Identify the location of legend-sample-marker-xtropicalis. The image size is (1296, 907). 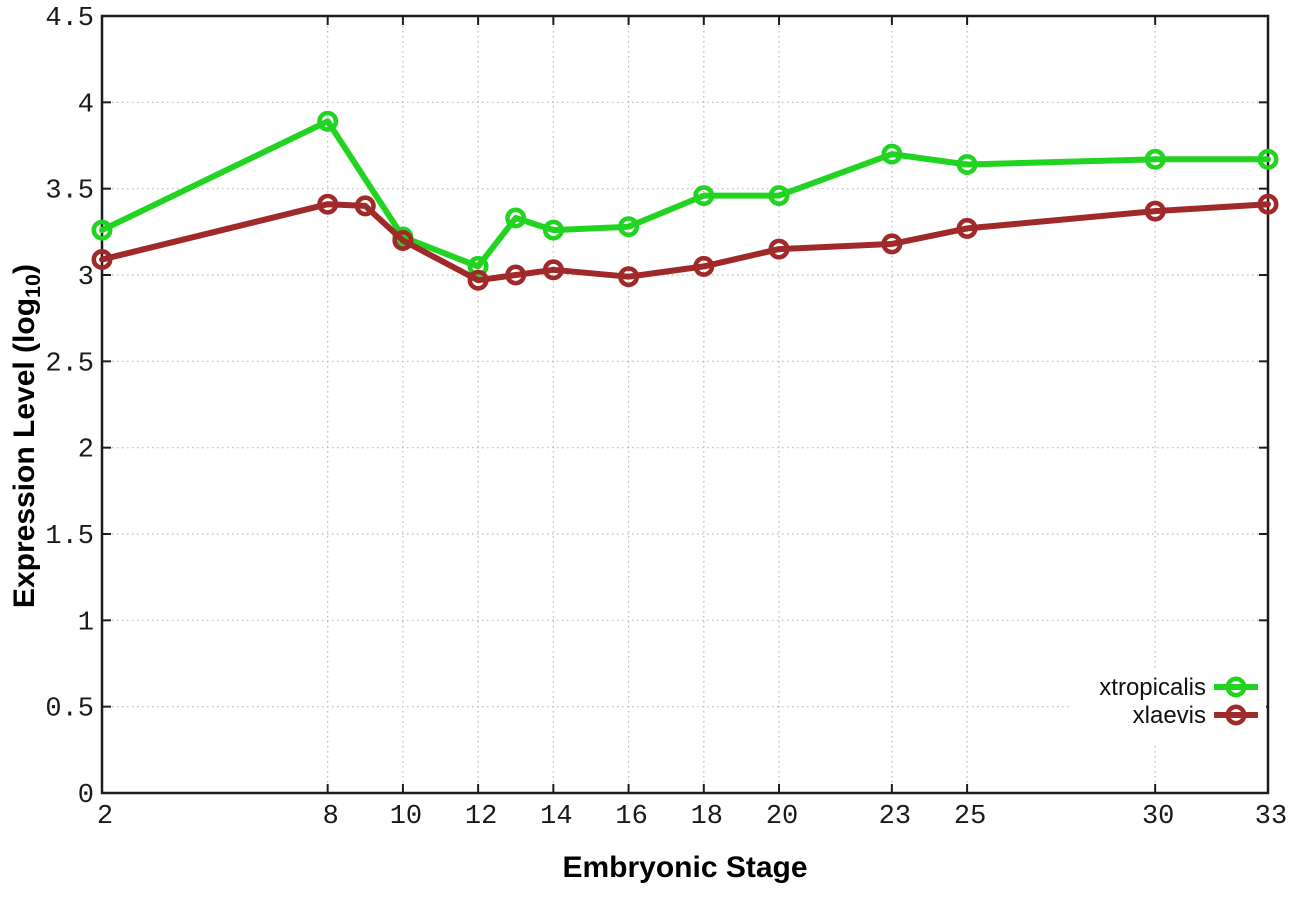
(1236, 687).